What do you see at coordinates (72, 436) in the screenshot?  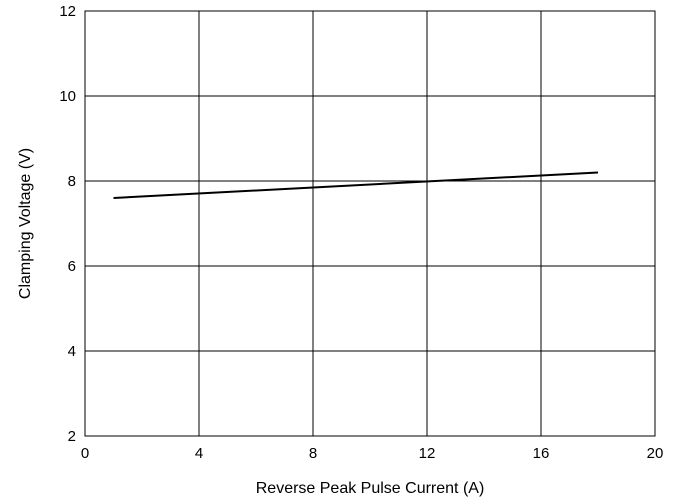 I see `y-tick-label: 2` at bounding box center [72, 436].